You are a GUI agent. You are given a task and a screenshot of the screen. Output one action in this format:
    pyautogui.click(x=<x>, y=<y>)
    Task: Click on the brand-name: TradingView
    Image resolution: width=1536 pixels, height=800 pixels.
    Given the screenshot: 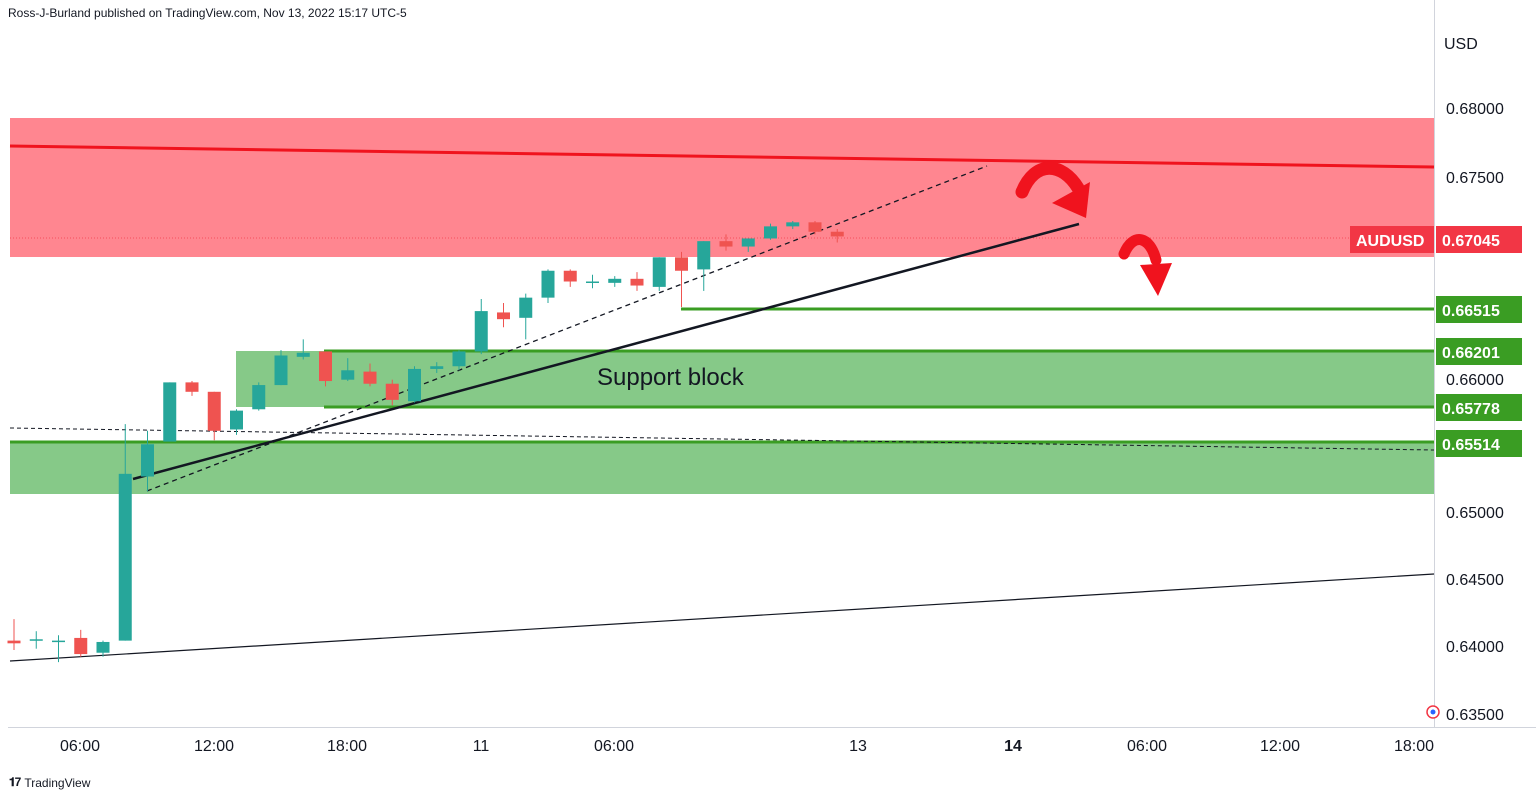 What is the action you would take?
    pyautogui.click(x=57, y=782)
    